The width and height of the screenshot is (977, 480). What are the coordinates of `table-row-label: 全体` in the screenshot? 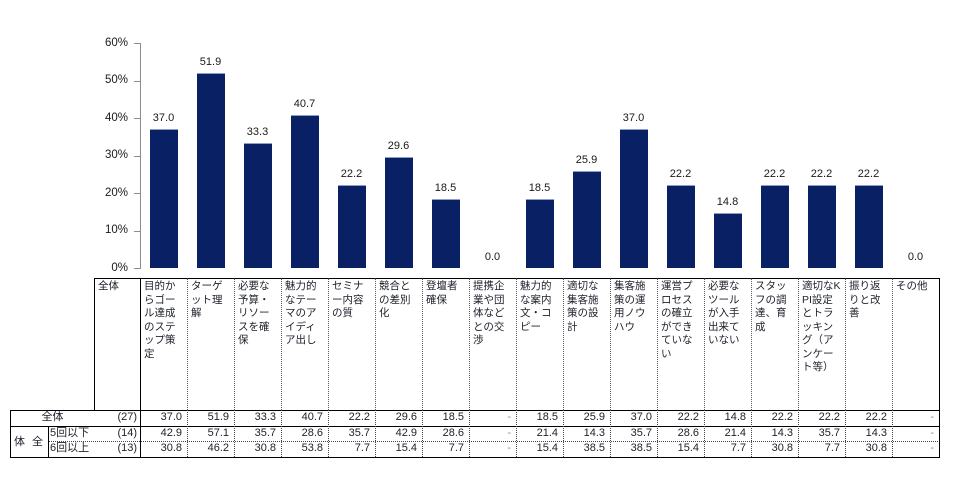 It's located at (52, 417).